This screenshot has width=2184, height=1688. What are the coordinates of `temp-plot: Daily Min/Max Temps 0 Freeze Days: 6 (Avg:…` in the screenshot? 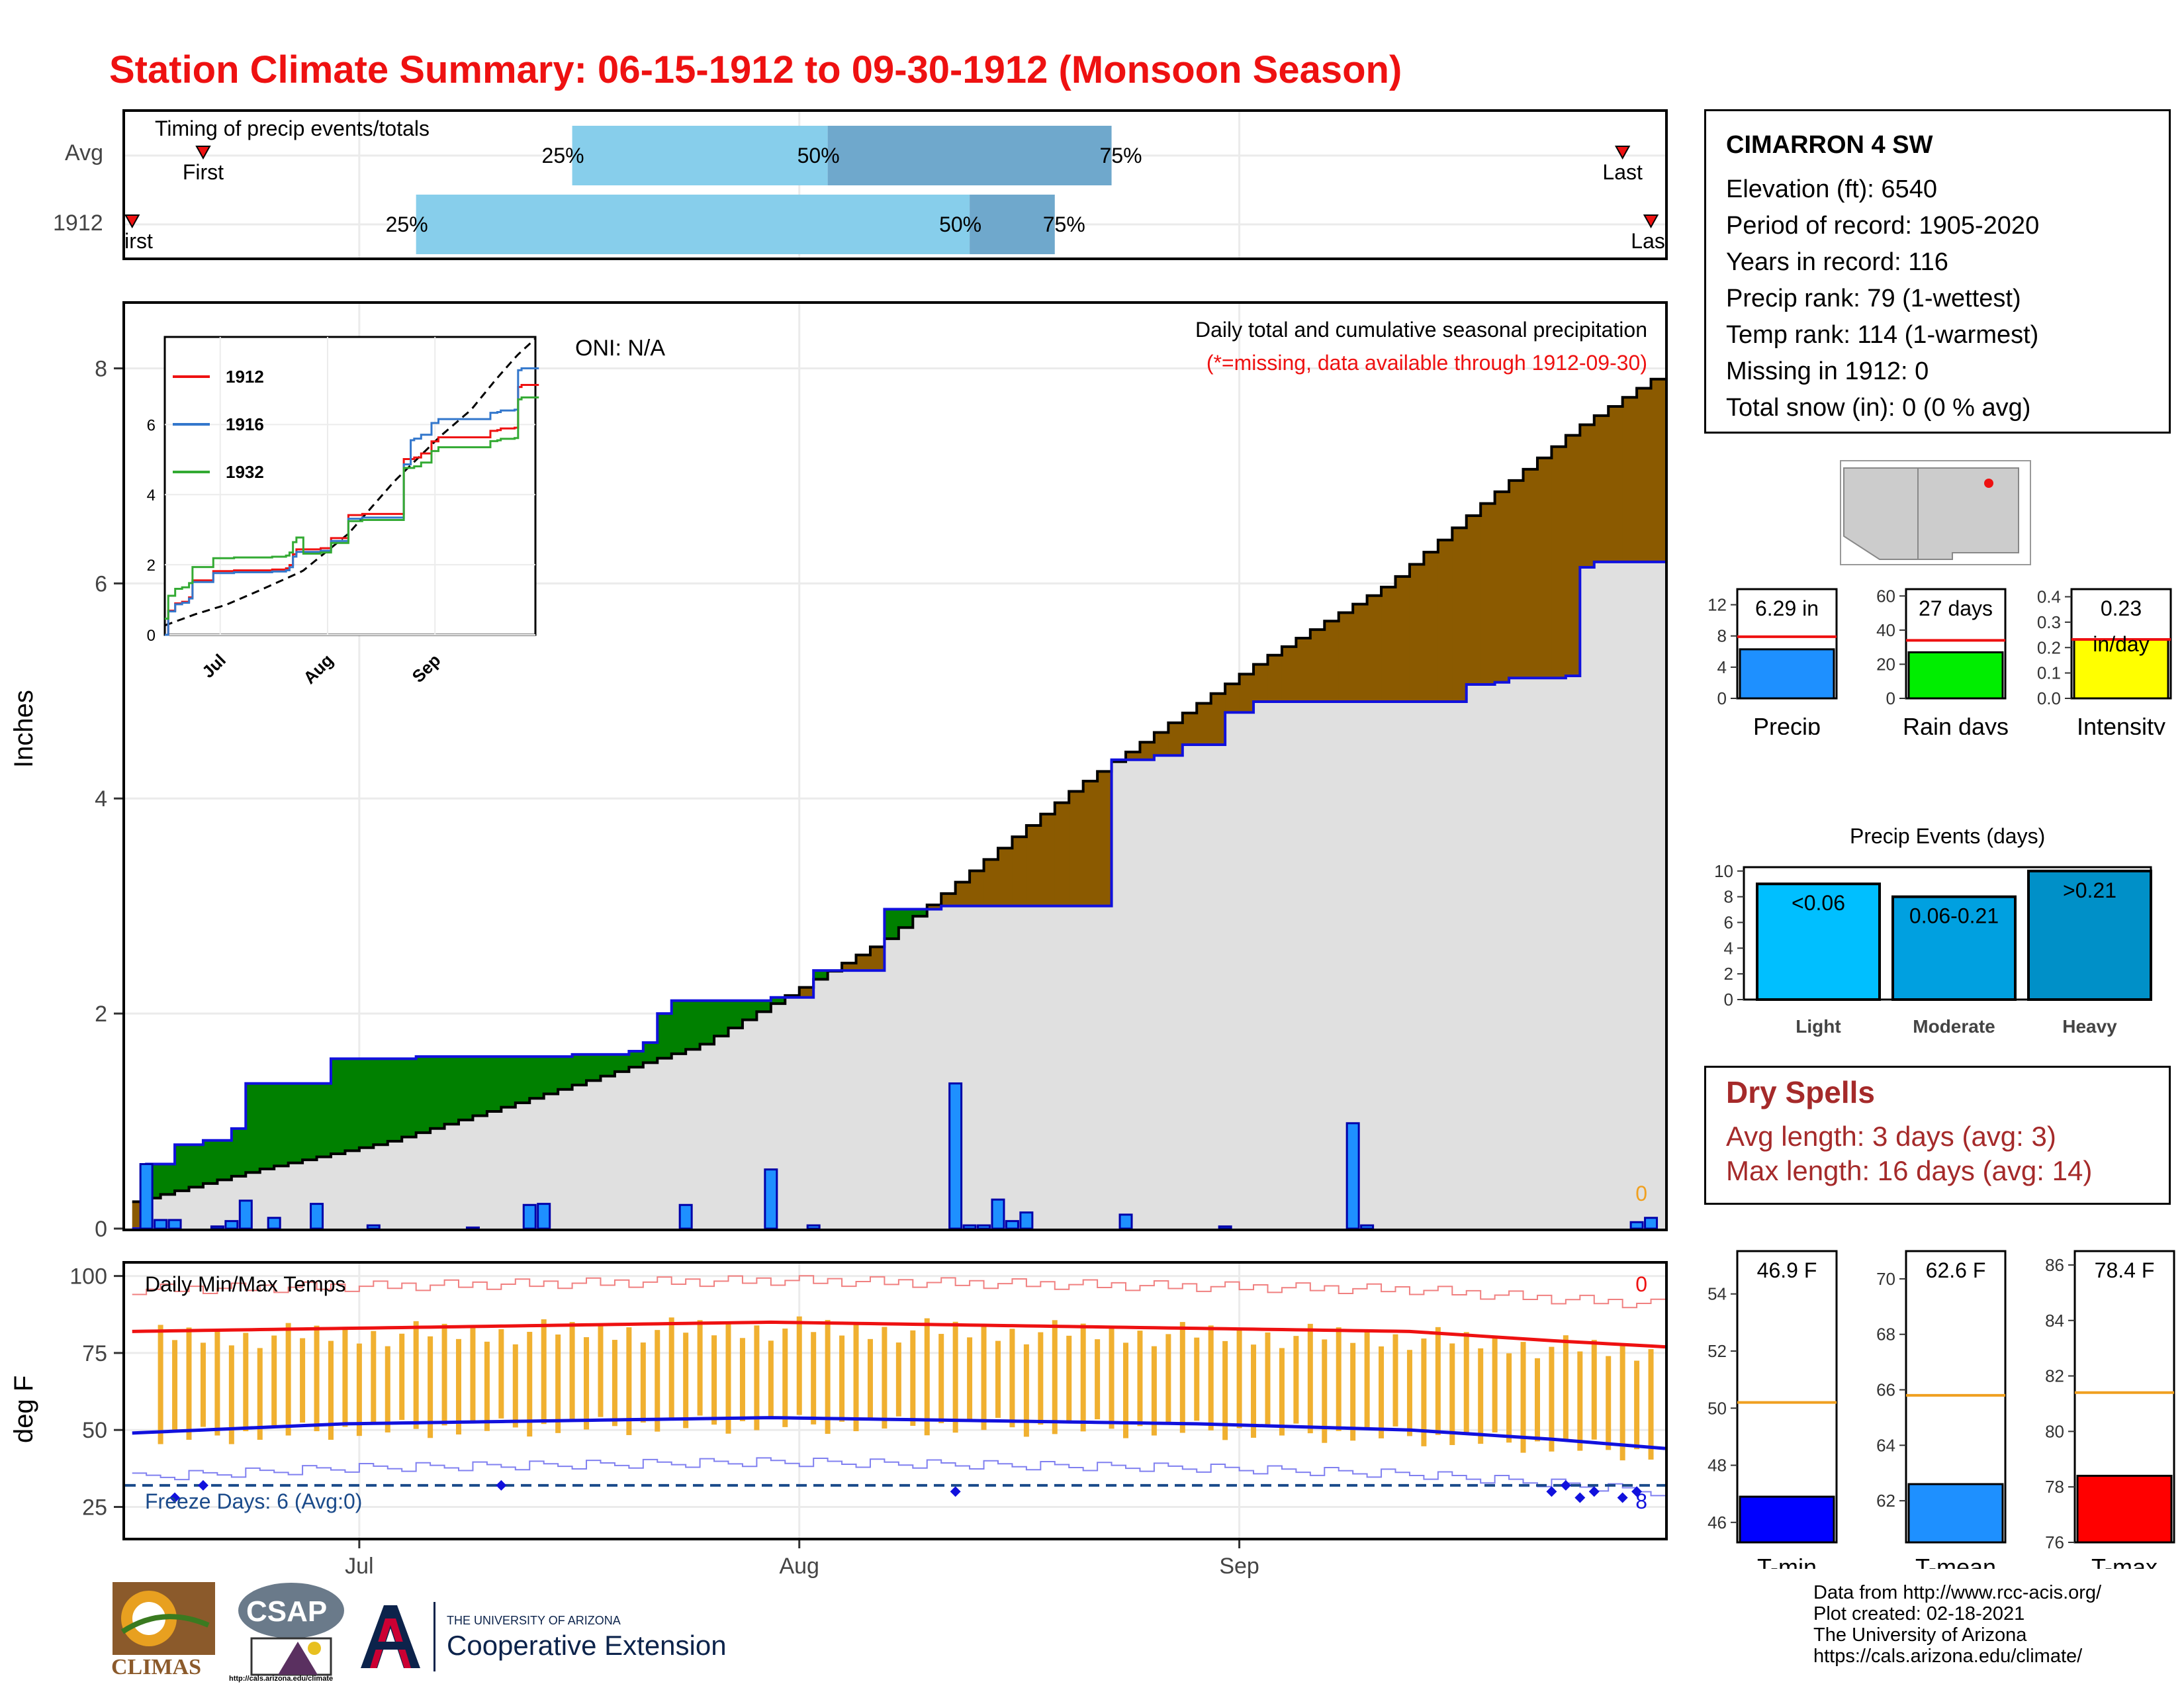 It's located at (895, 1401).